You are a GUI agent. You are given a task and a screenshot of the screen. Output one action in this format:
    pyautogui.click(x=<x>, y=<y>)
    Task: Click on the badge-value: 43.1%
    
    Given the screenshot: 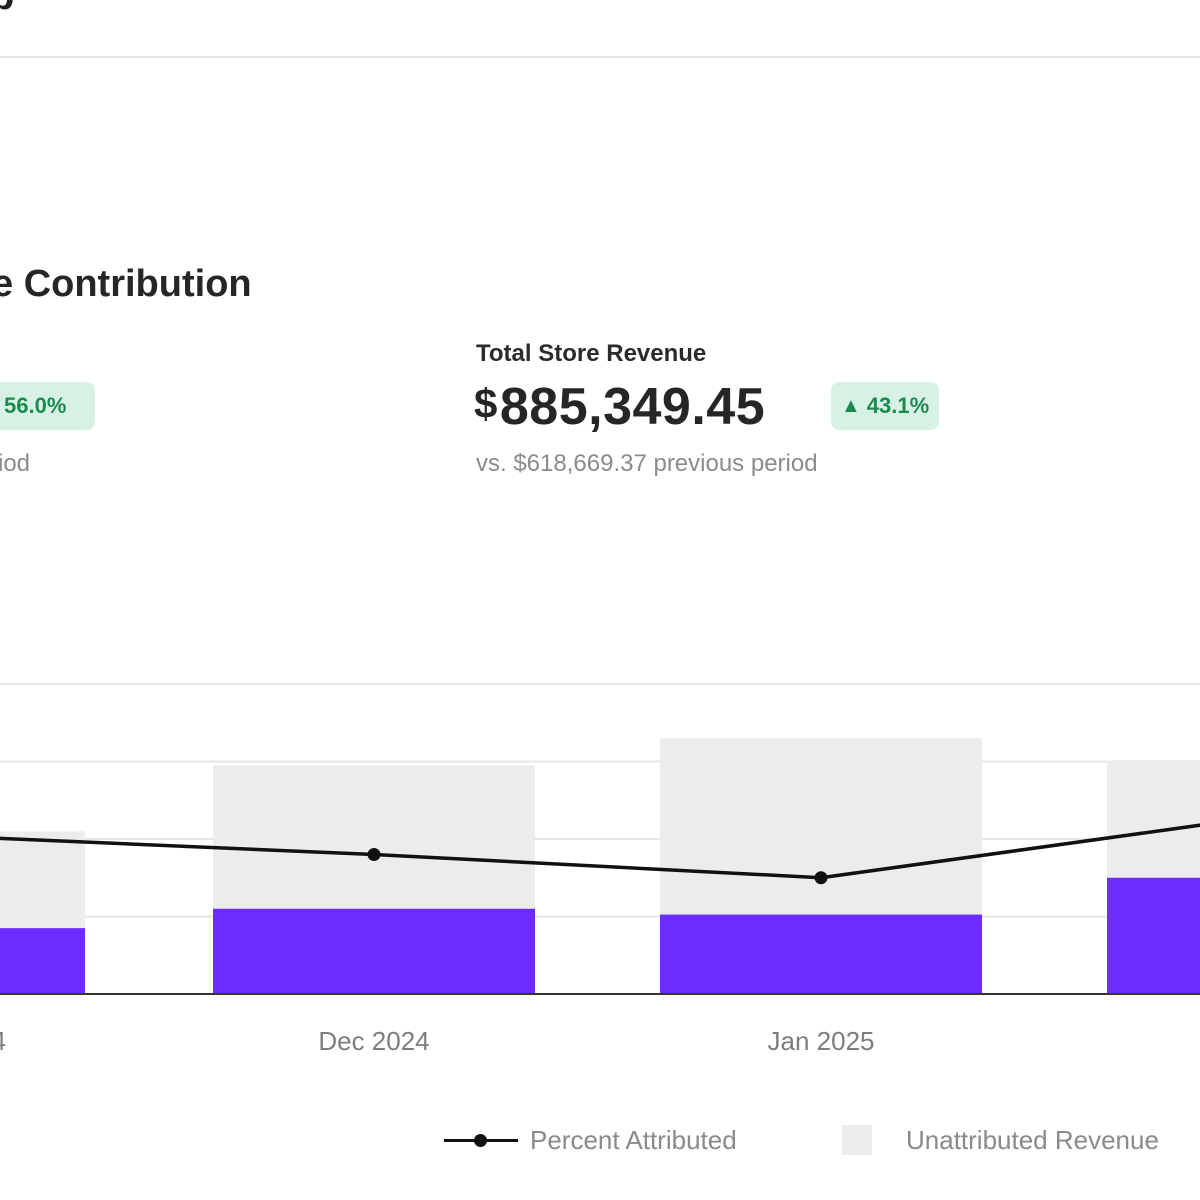 What is the action you would take?
    pyautogui.click(x=898, y=405)
    